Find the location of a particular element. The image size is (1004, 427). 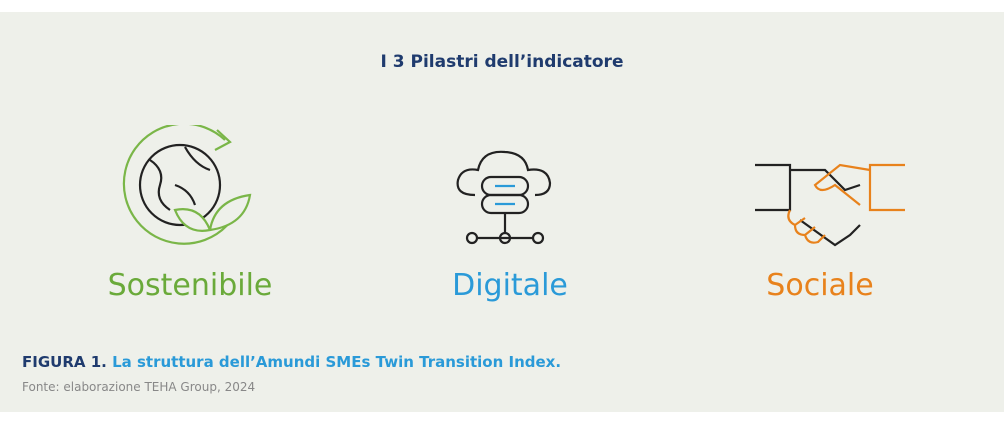

title: I 3 Pilastri dell’indicatore is located at coordinates (502, 62).